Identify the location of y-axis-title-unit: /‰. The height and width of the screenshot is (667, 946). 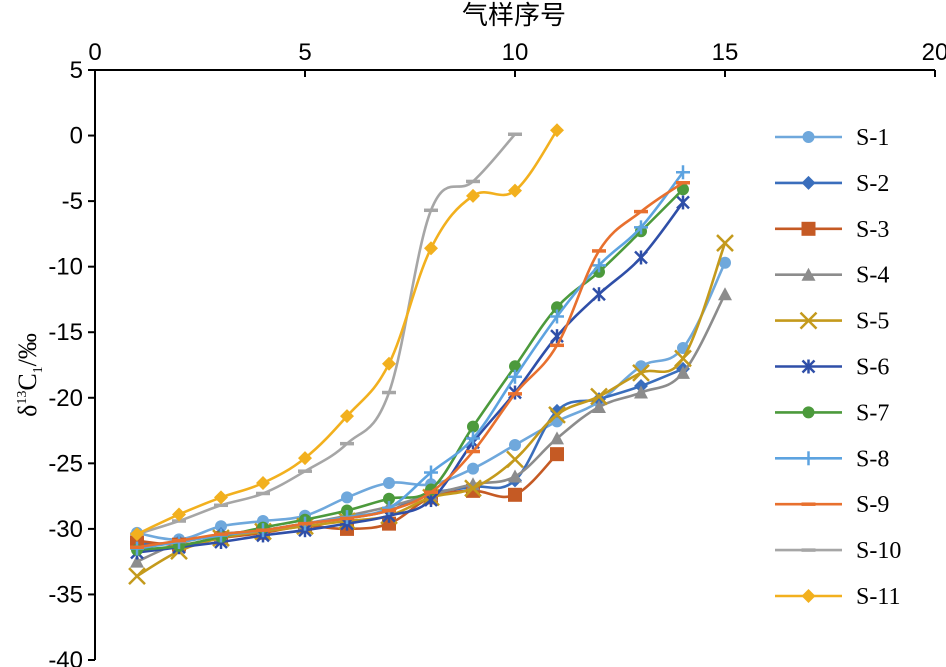
(27, 349).